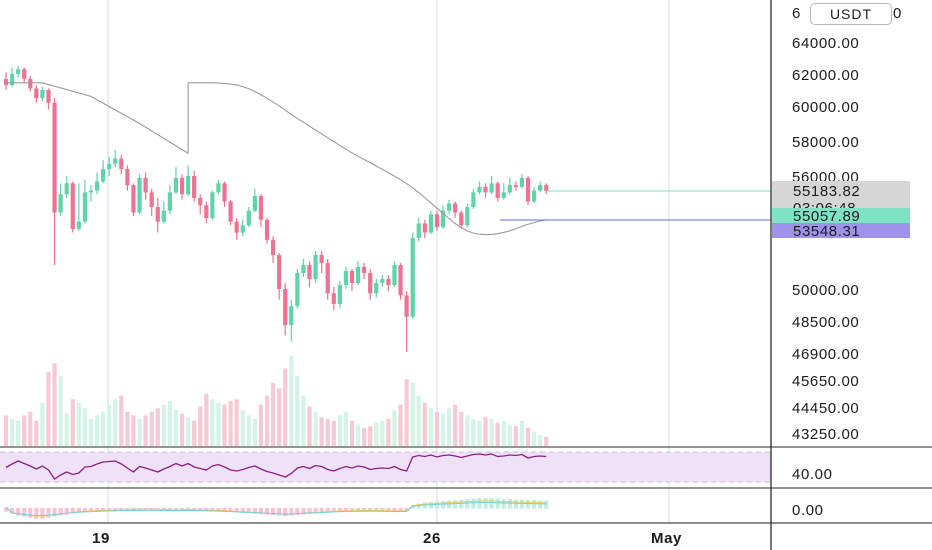 This screenshot has width=932, height=550. What do you see at coordinates (825, 290) in the screenshot?
I see `price-tick: 50000.00` at bounding box center [825, 290].